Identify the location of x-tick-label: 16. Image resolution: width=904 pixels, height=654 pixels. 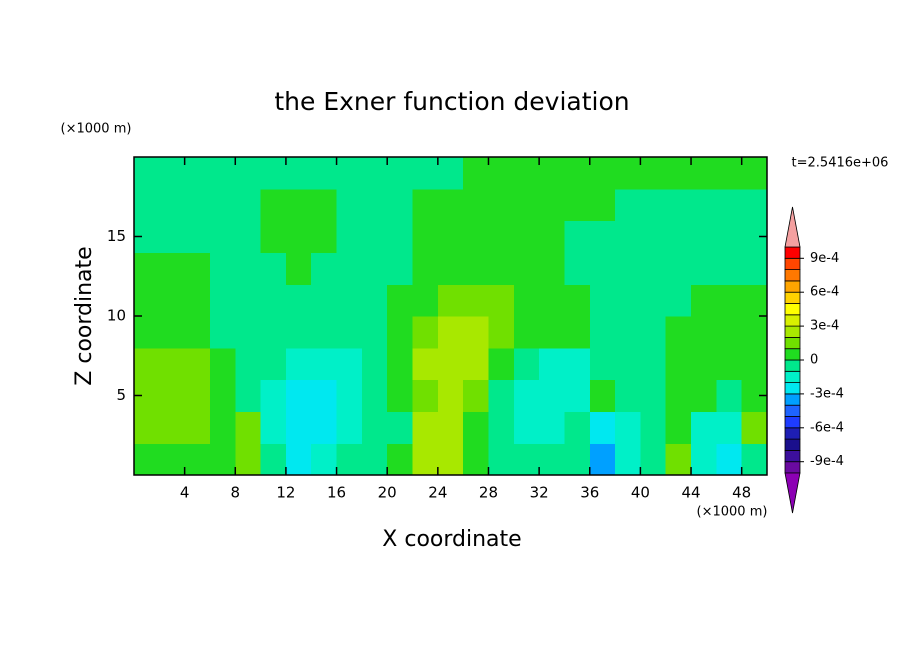
(336, 493).